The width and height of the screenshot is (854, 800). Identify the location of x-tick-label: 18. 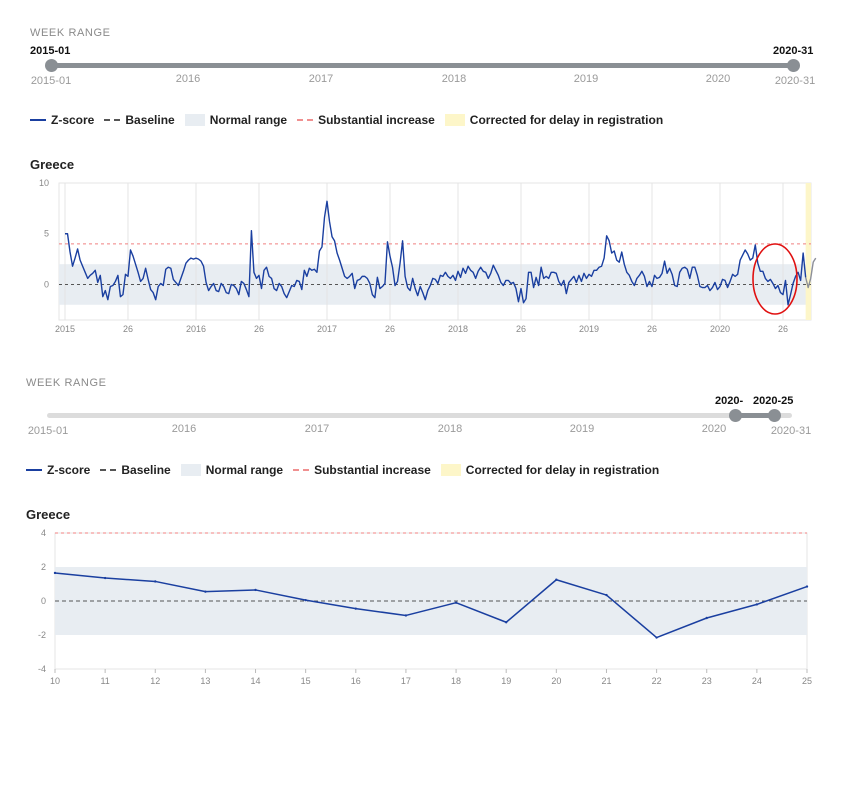
(456, 681).